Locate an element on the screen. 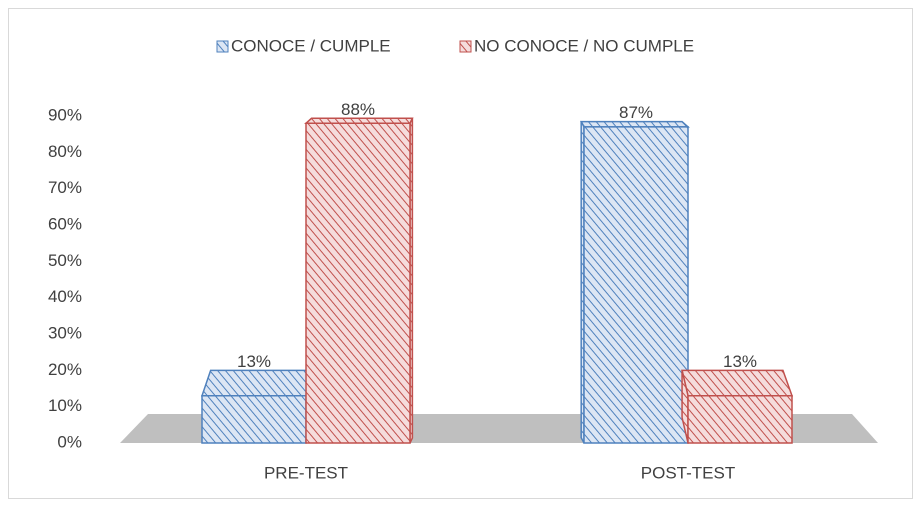 Image resolution: width=922 pixels, height=508 pixels. y-tick-label: 40% is located at coordinates (65, 296).